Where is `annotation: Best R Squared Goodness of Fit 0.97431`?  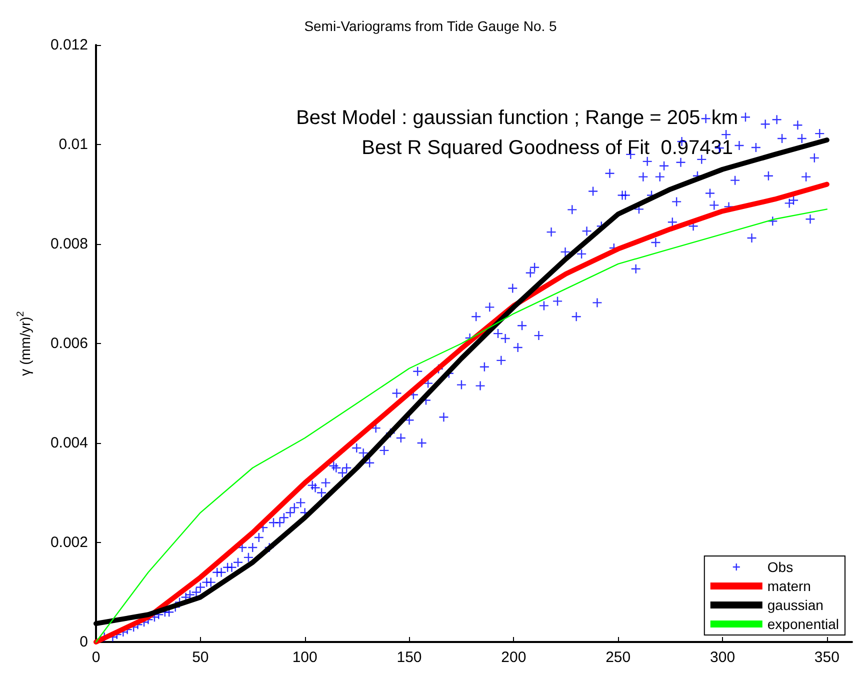
annotation: Best R Squared Goodness of Fit 0.97431 is located at coordinates (548, 148).